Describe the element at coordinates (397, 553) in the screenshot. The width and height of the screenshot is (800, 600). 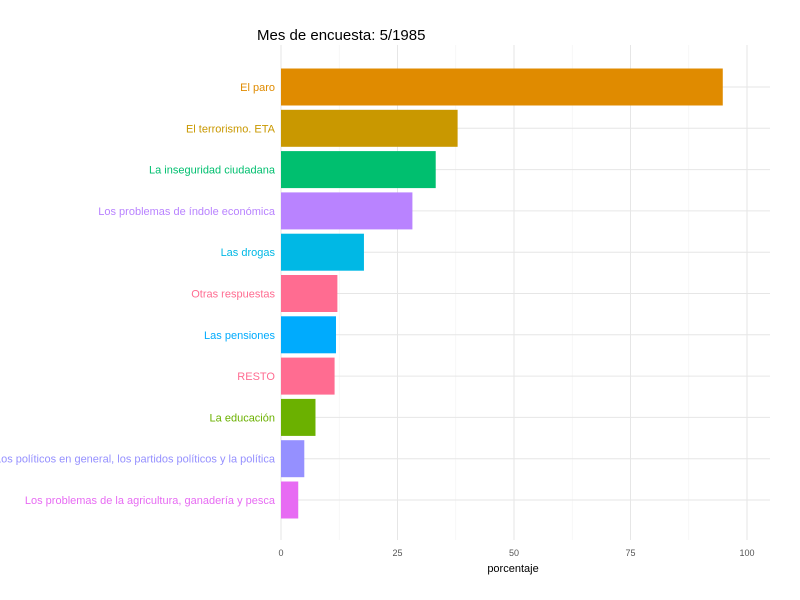
I see `x-tick-label: 25` at that location.